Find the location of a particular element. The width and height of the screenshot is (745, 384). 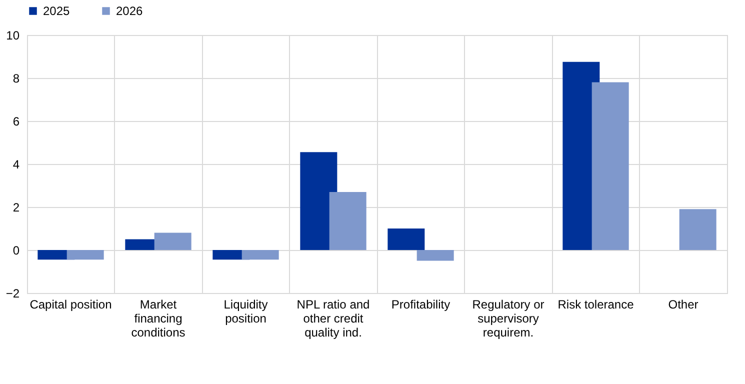

y-tick-label: 2 is located at coordinates (16, 207).